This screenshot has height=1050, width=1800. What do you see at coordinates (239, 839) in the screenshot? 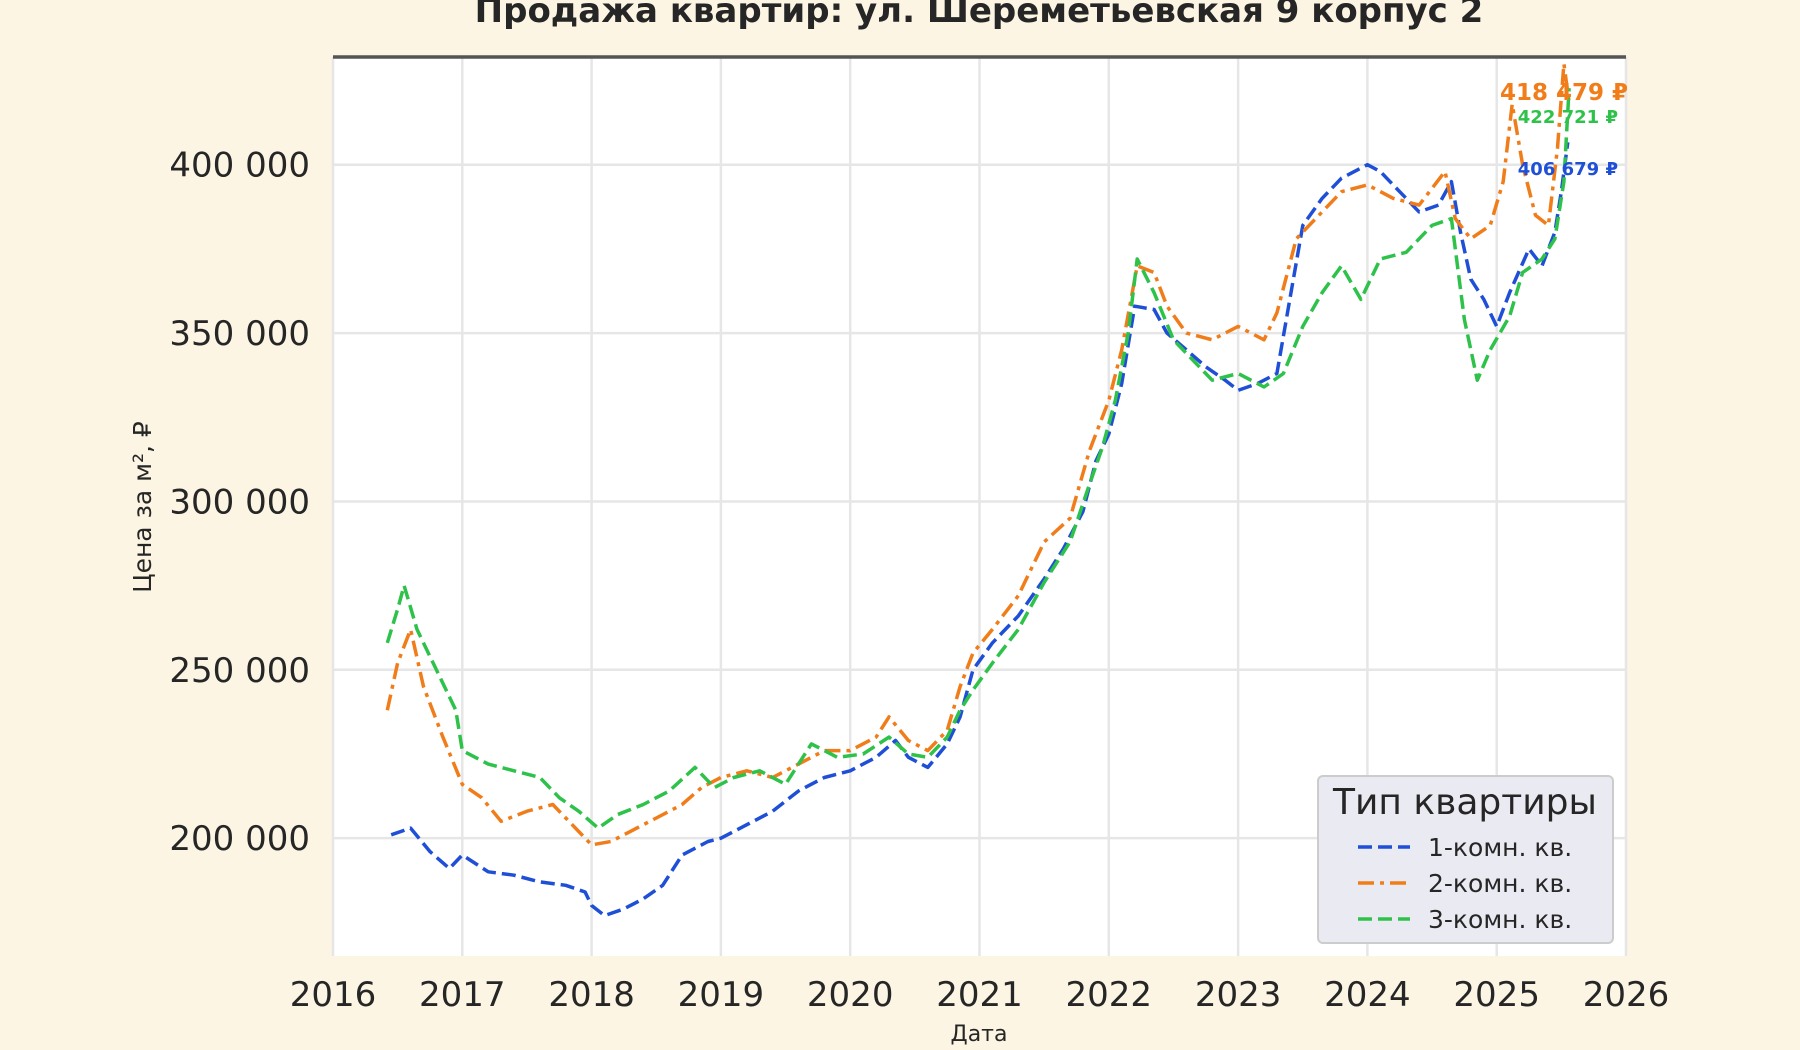
I see `y-tick-label: 200 000` at bounding box center [239, 839].